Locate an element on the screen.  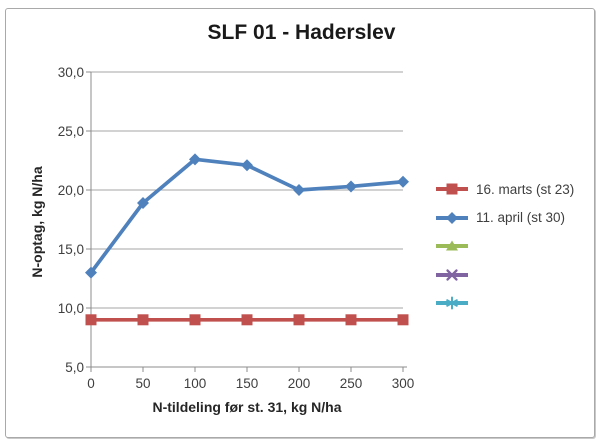
legend-item: 11. april (st 30) is located at coordinates (504, 218).